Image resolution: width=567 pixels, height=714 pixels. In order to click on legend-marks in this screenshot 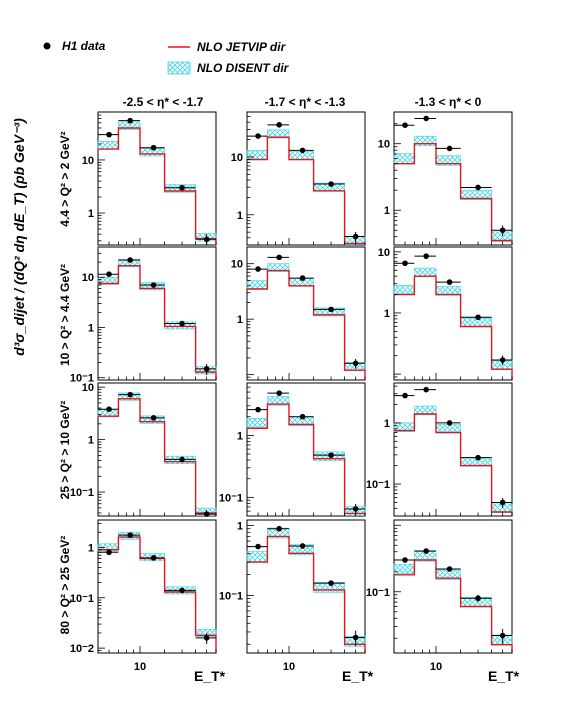, I will do `click(117, 58)`.